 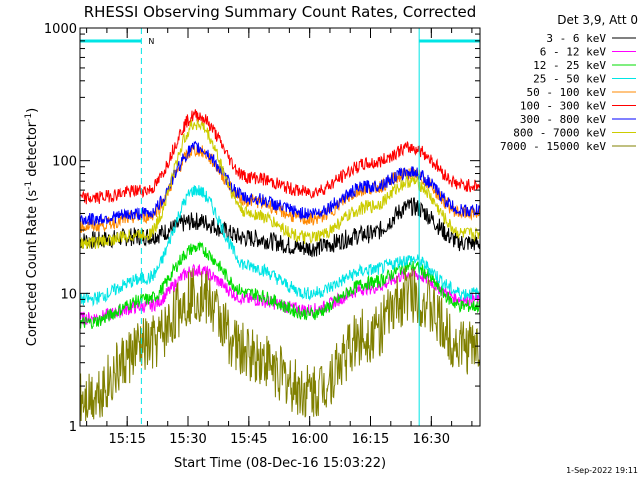 What do you see at coordinates (576, 38) in the screenshot?
I see `legend-label-0: 3 - 6 keV` at bounding box center [576, 38].